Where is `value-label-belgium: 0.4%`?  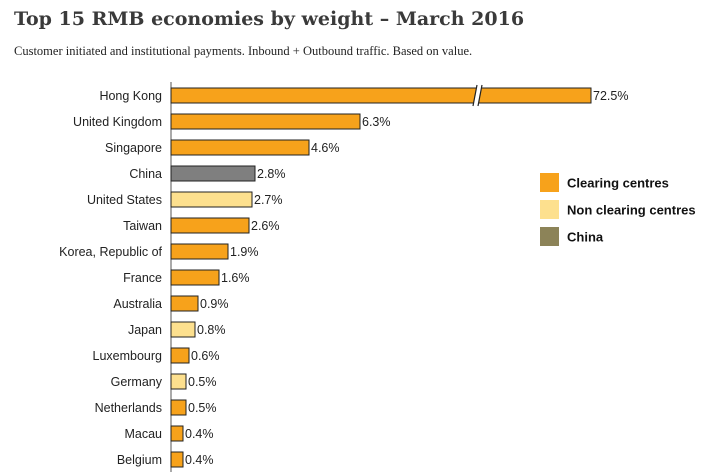
value-label-belgium: 0.4% is located at coordinates (199, 460).